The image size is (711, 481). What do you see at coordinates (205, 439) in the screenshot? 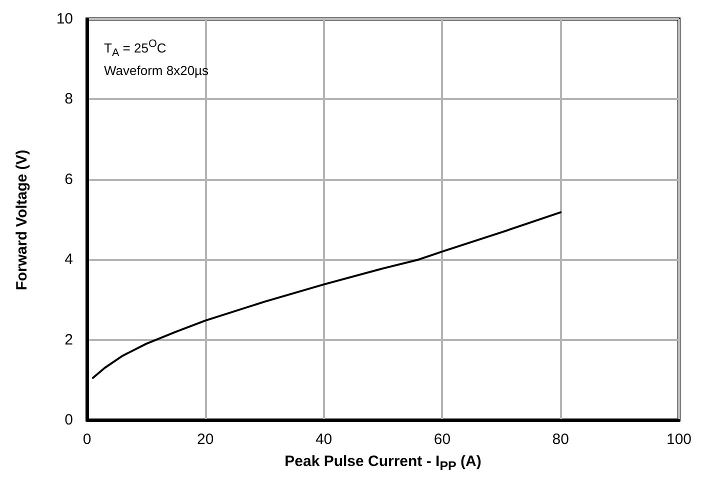
I see `x-tick-label: 20` at bounding box center [205, 439].